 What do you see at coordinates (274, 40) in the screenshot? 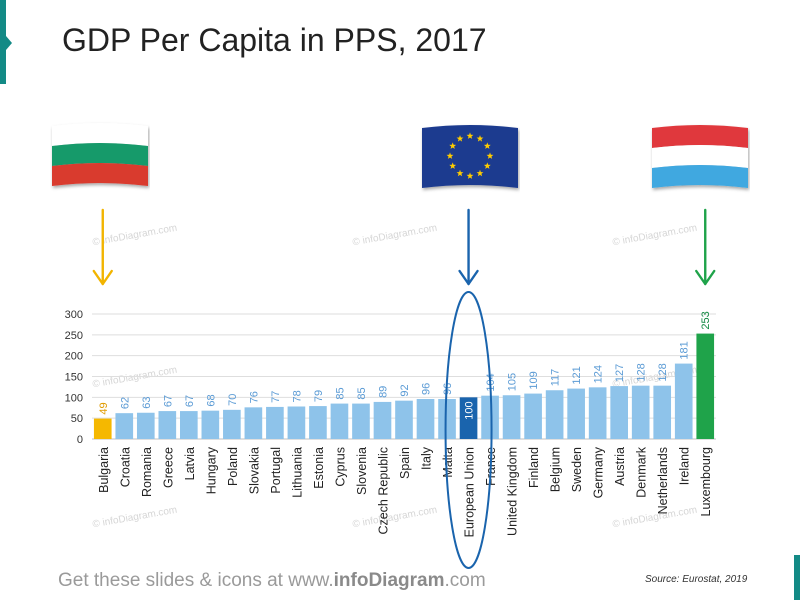
I see `page-title: GDP Per Capita in PPS, 2017` at bounding box center [274, 40].